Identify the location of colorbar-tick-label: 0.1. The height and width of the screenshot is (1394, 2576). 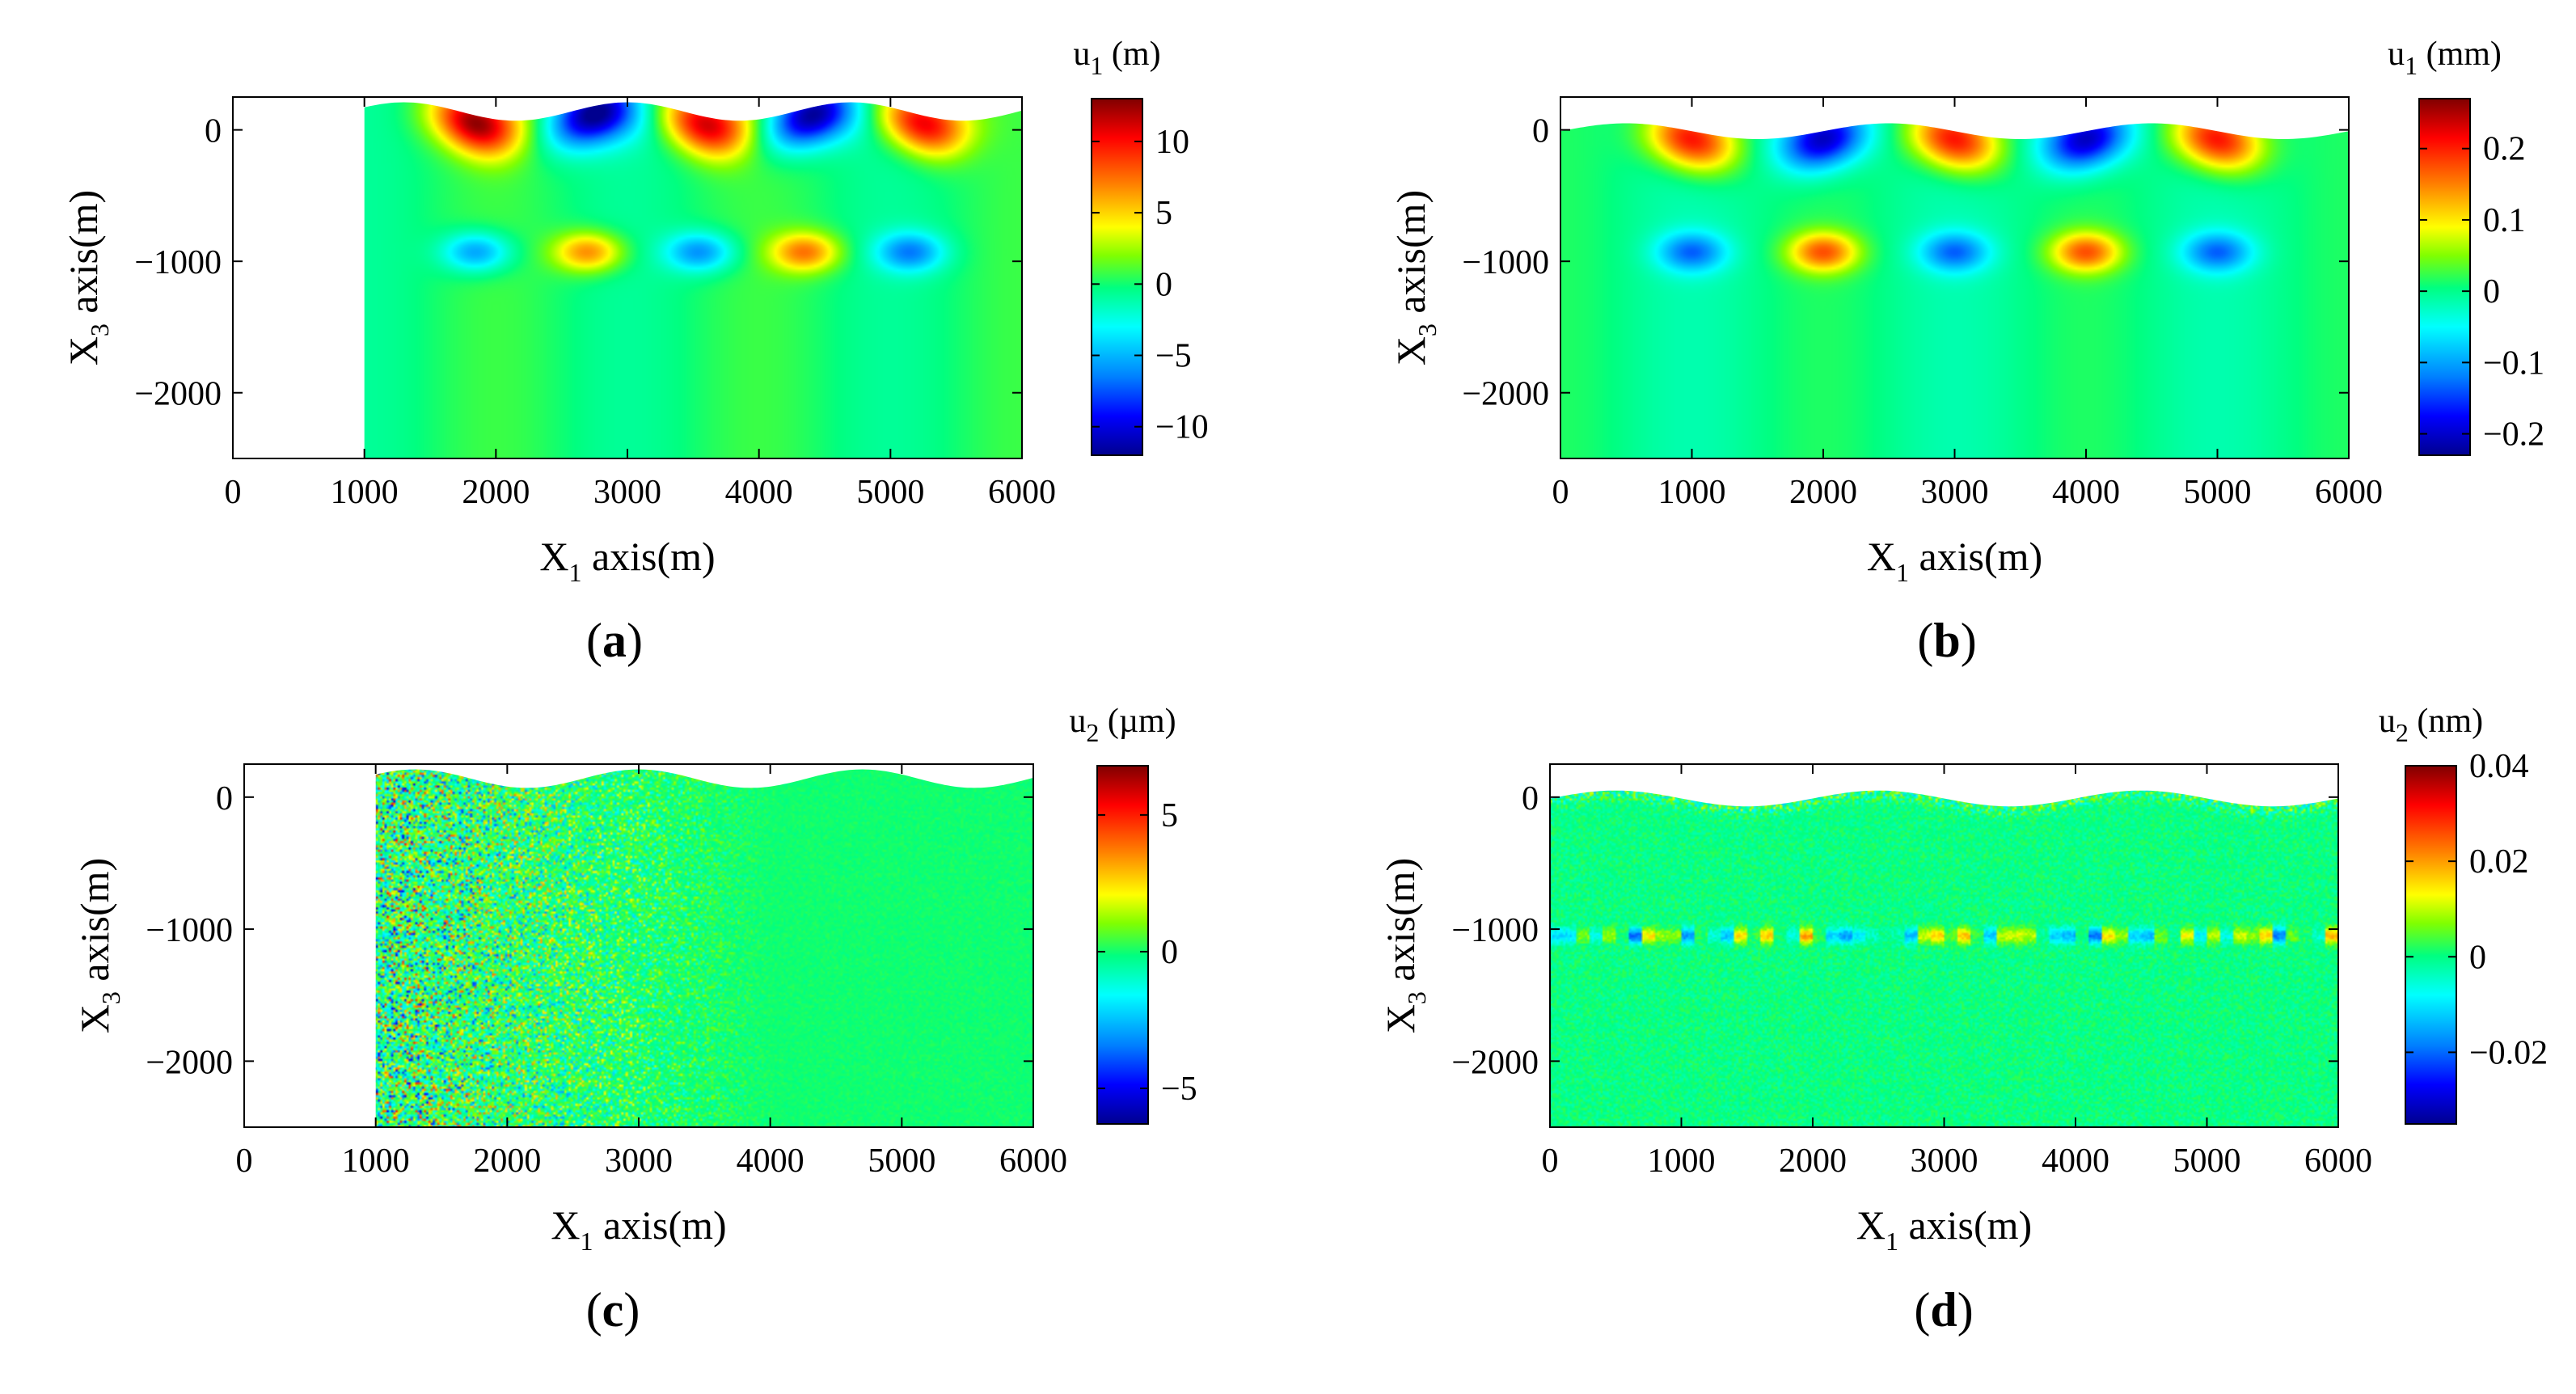
(2504, 220).